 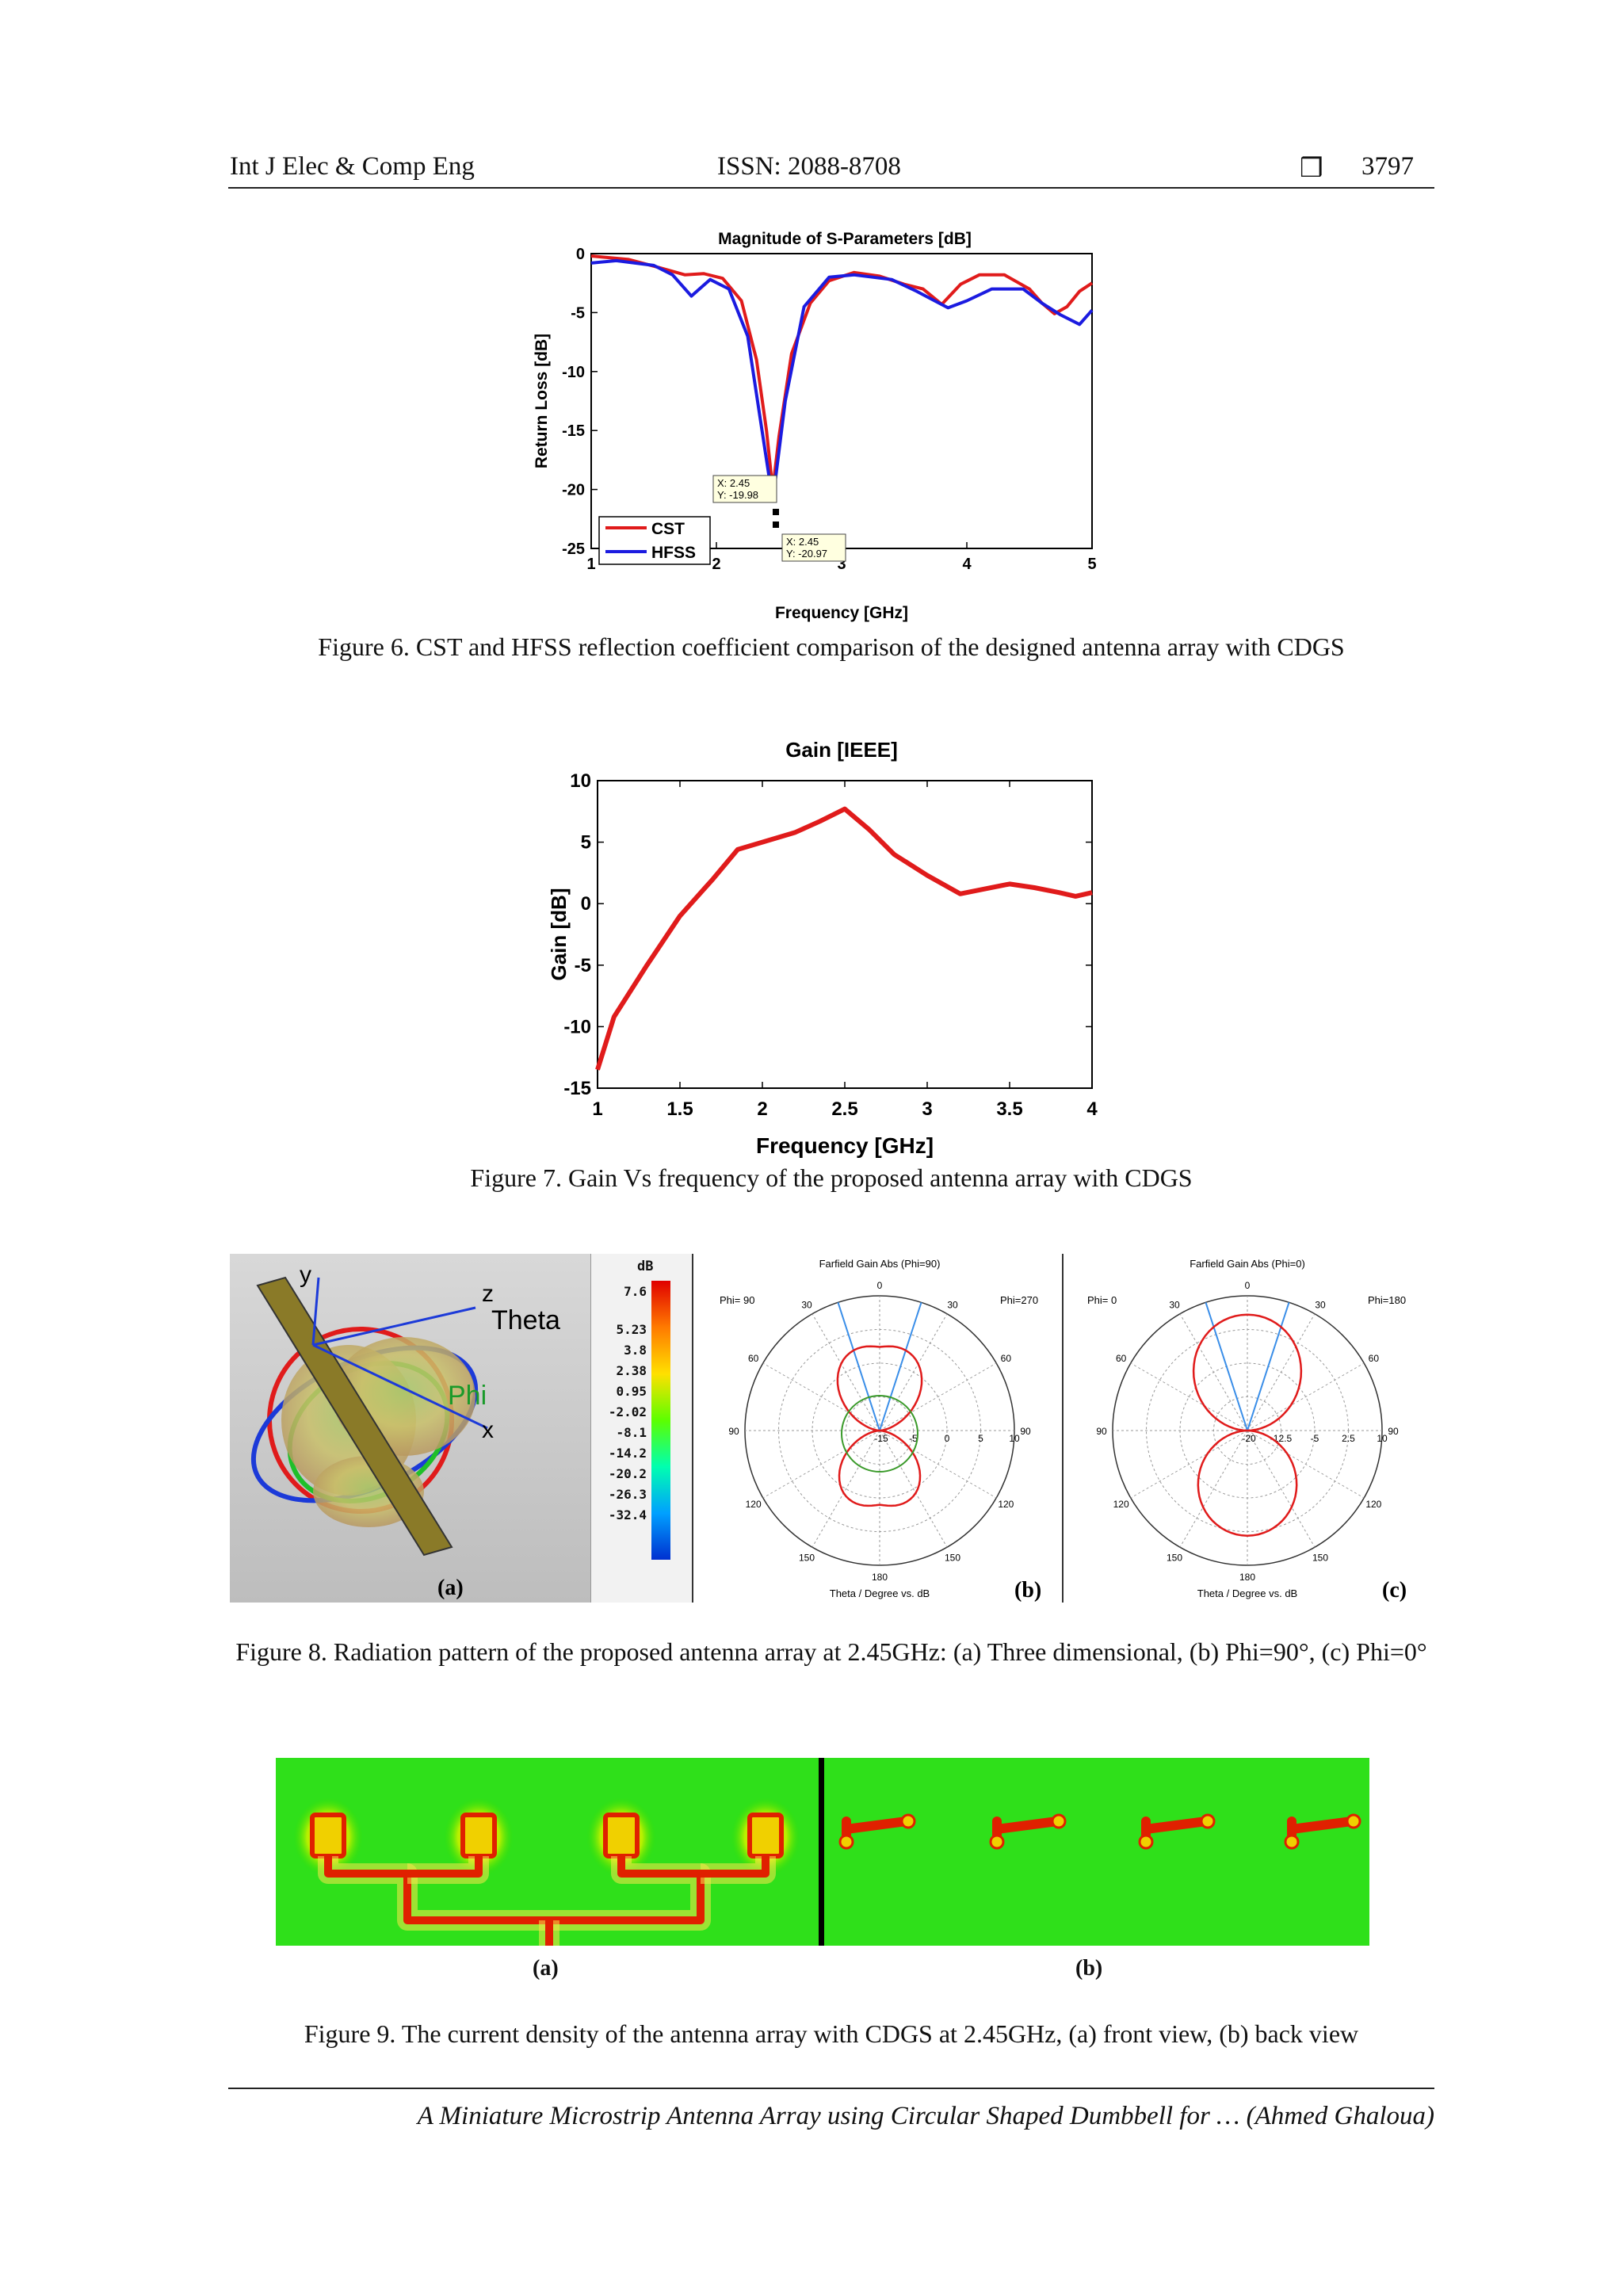 What do you see at coordinates (488, 1294) in the screenshot?
I see `axis-label-z: z` at bounding box center [488, 1294].